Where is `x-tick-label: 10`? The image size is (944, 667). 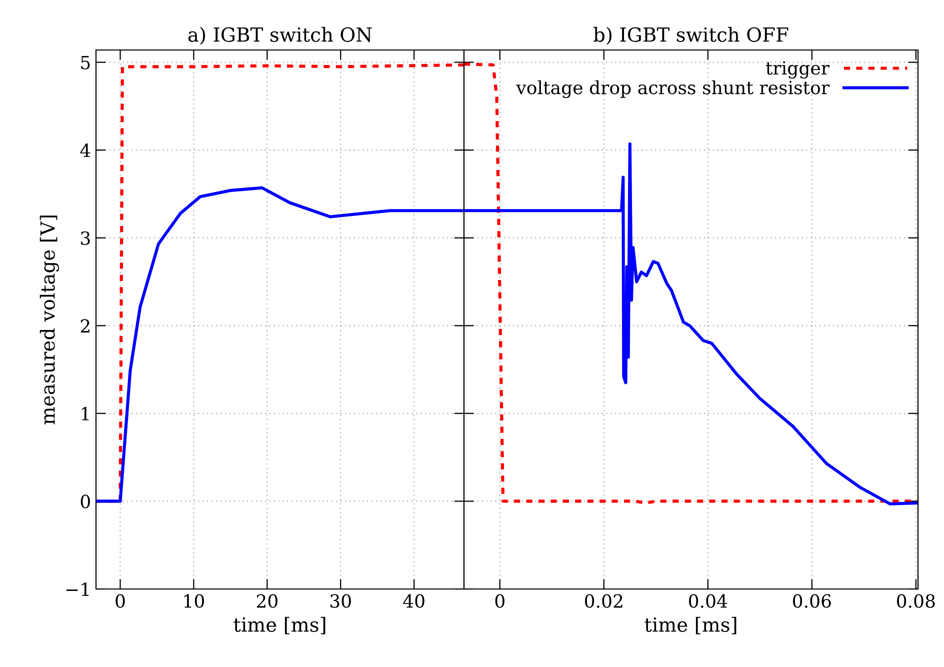
x-tick-label: 10 is located at coordinates (194, 601).